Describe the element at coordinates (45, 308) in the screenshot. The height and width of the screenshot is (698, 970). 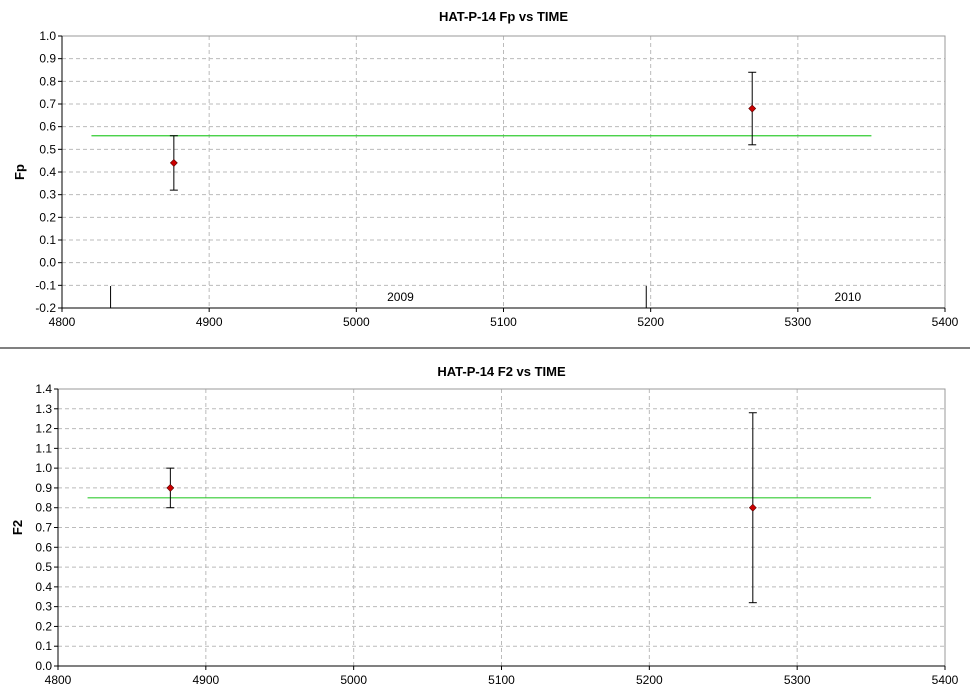
I see `y-tick-label: -0.2` at that location.